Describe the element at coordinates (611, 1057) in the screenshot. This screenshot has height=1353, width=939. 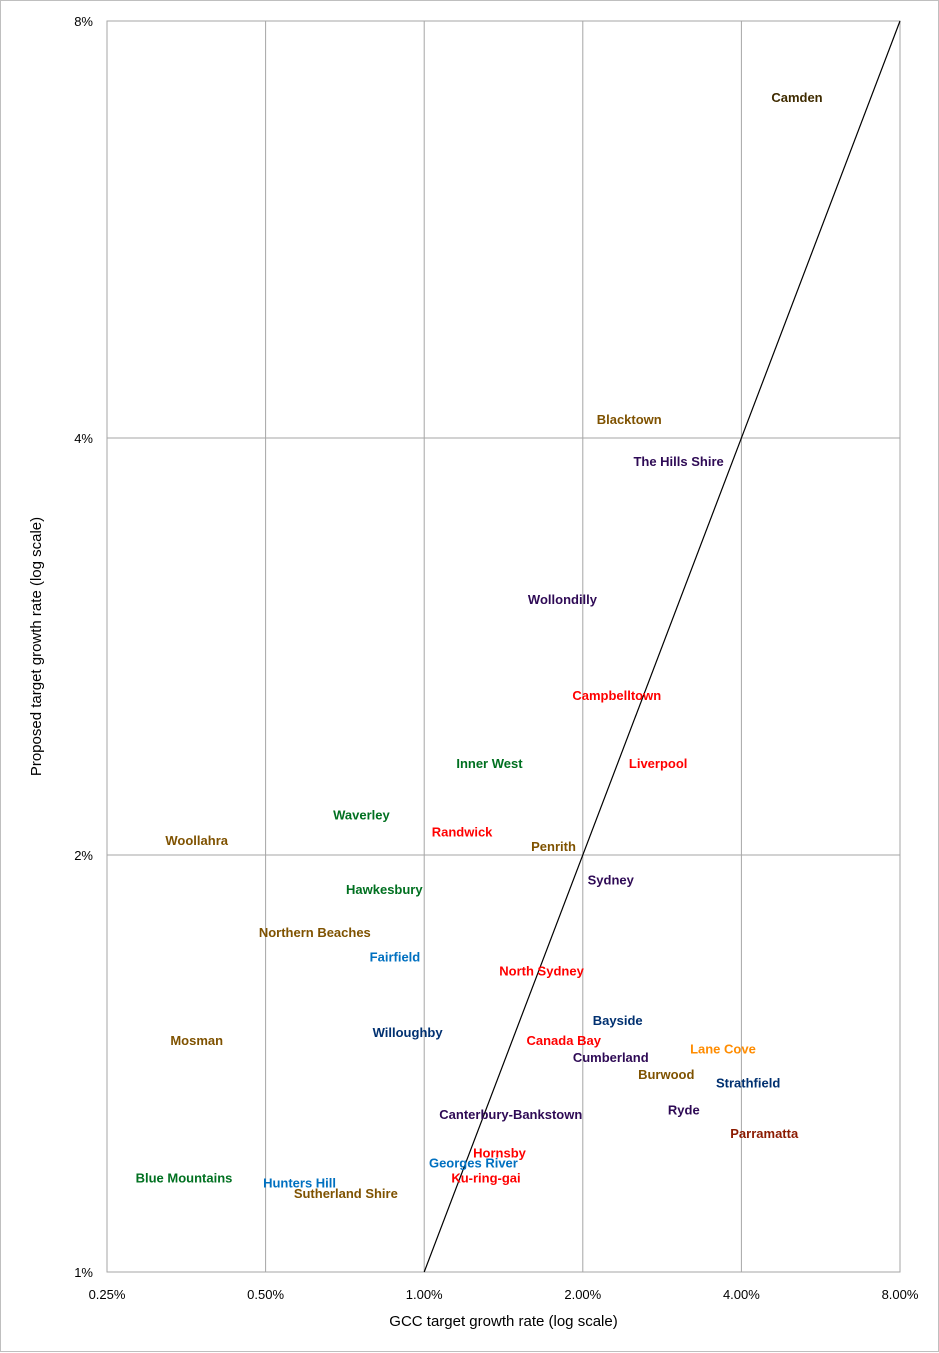
I see `data-point-label: Cumberland` at that location.